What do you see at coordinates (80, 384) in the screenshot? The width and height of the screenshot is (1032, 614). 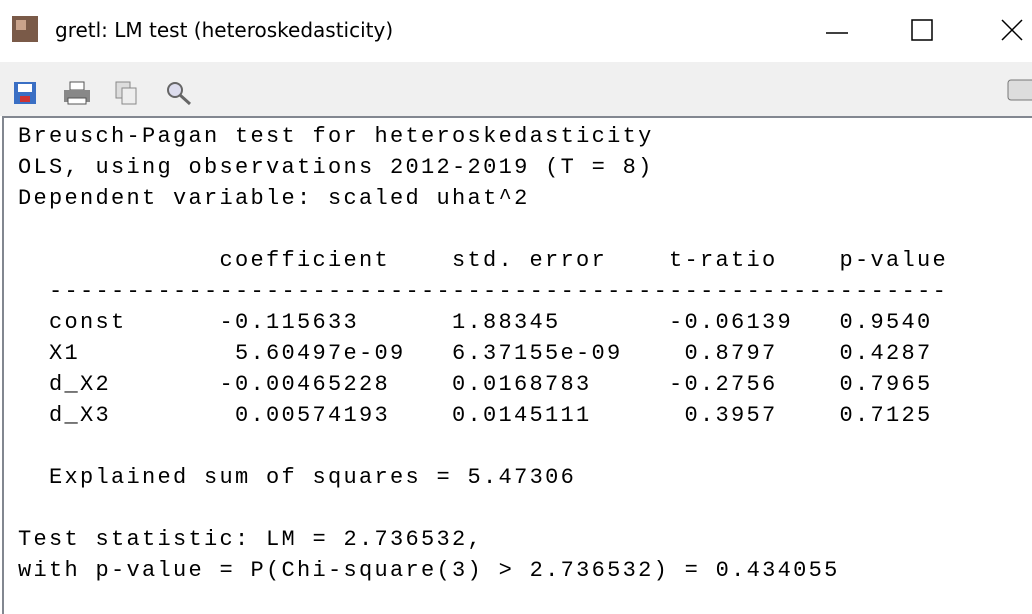 I see `row-label: d_X2` at bounding box center [80, 384].